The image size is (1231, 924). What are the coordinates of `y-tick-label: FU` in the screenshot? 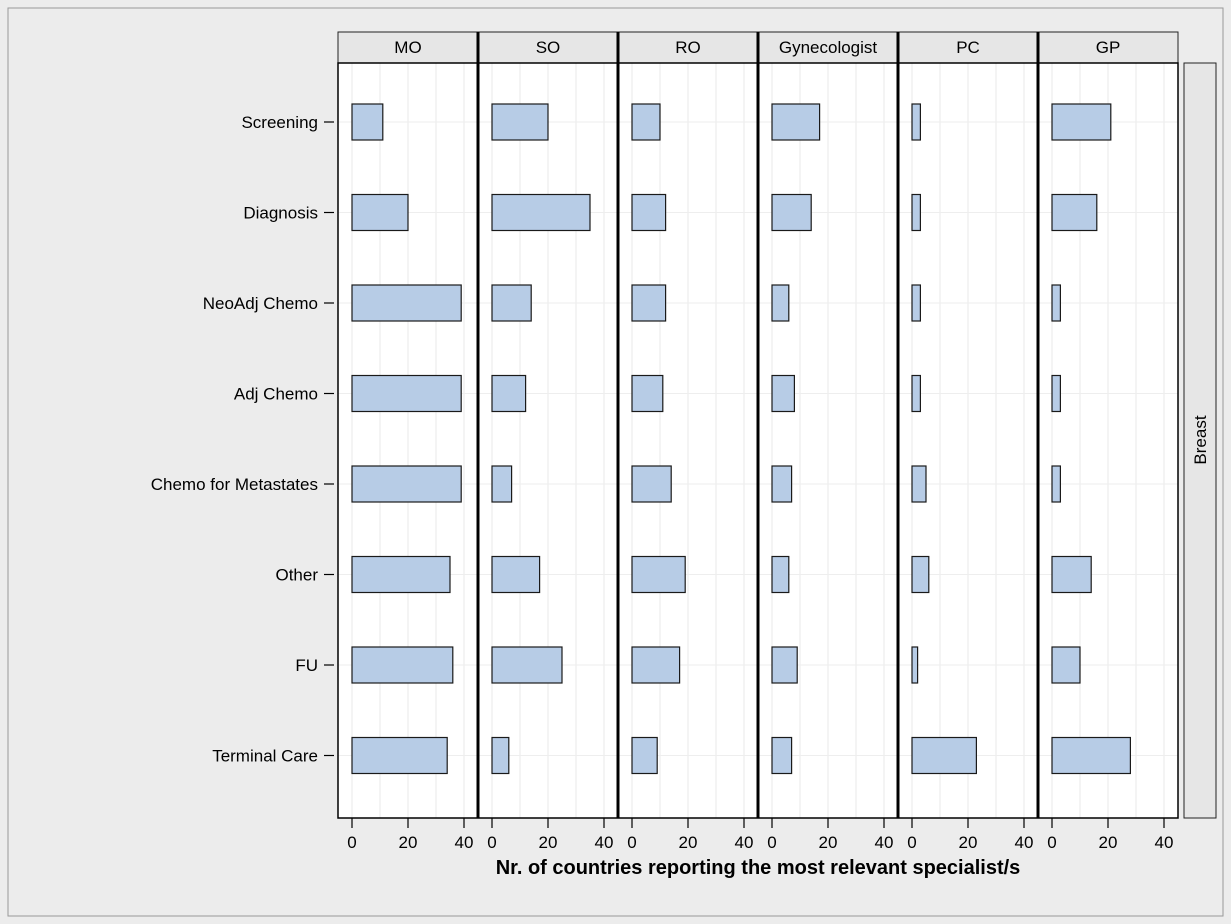 It's located at (306, 665).